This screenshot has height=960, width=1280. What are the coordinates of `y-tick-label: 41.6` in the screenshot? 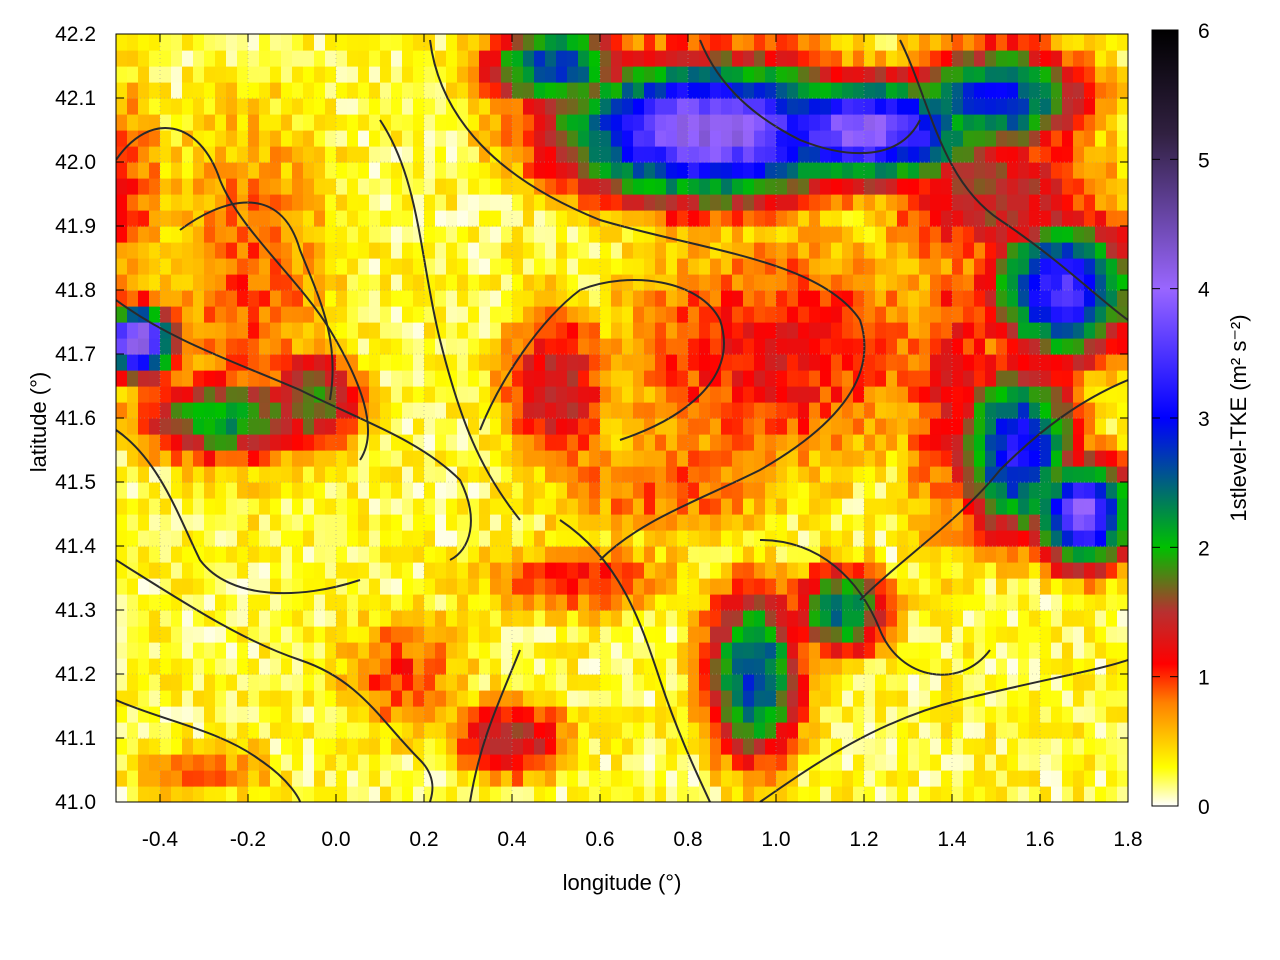 It's located at (75, 418).